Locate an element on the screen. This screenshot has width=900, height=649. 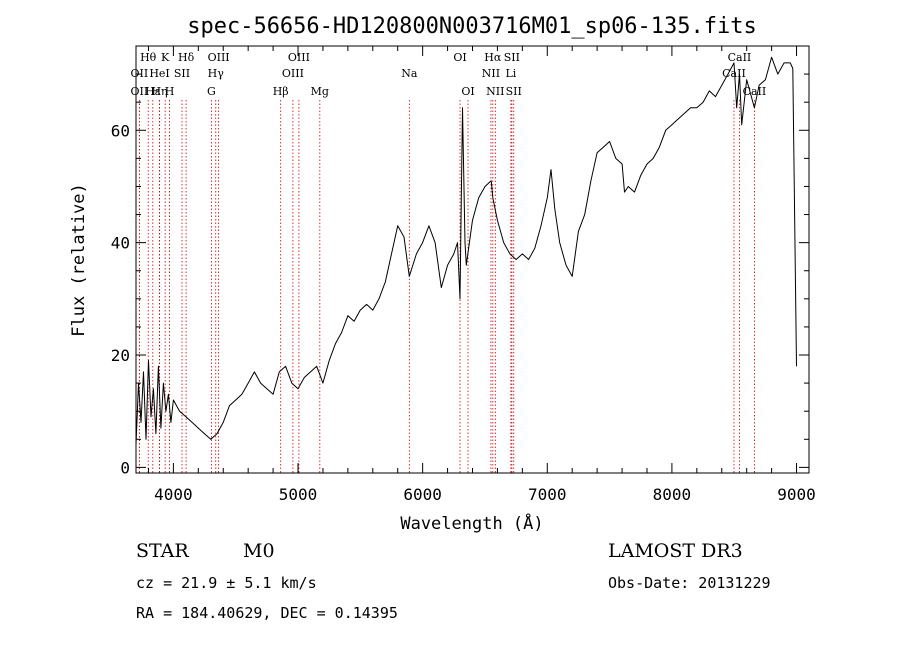
y-tick-label: 20 is located at coordinates (120, 355).